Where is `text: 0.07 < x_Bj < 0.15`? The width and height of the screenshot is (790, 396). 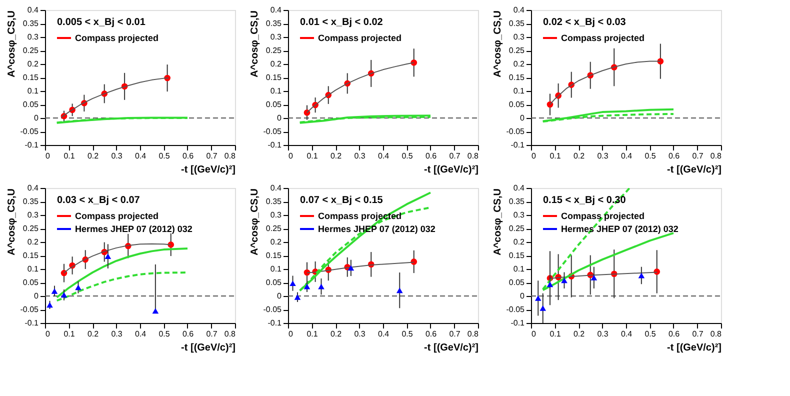
text: 0.07 < x_Bj < 0.15 is located at coordinates (342, 200).